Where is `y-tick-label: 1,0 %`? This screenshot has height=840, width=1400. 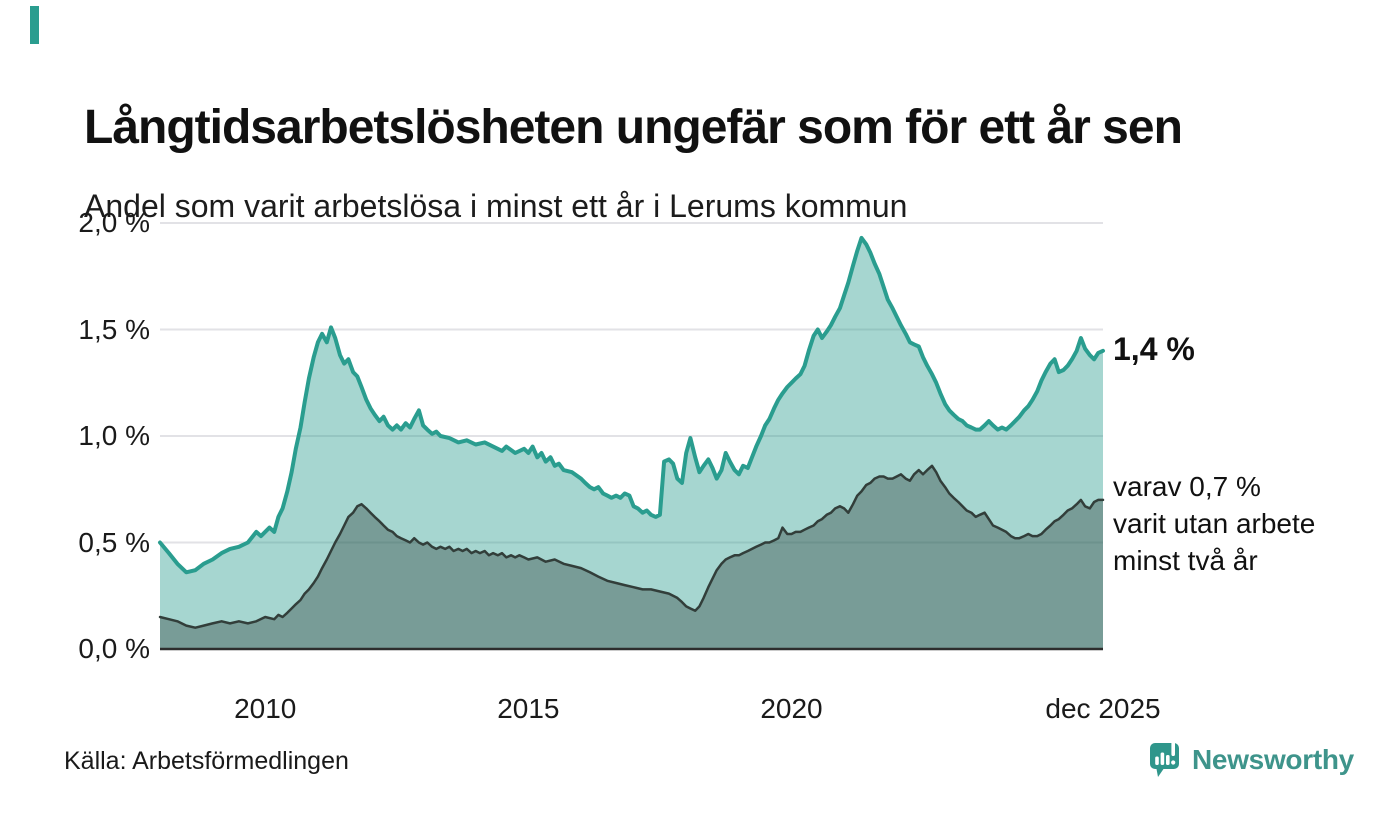 y-tick-label: 1,0 % is located at coordinates (114, 435).